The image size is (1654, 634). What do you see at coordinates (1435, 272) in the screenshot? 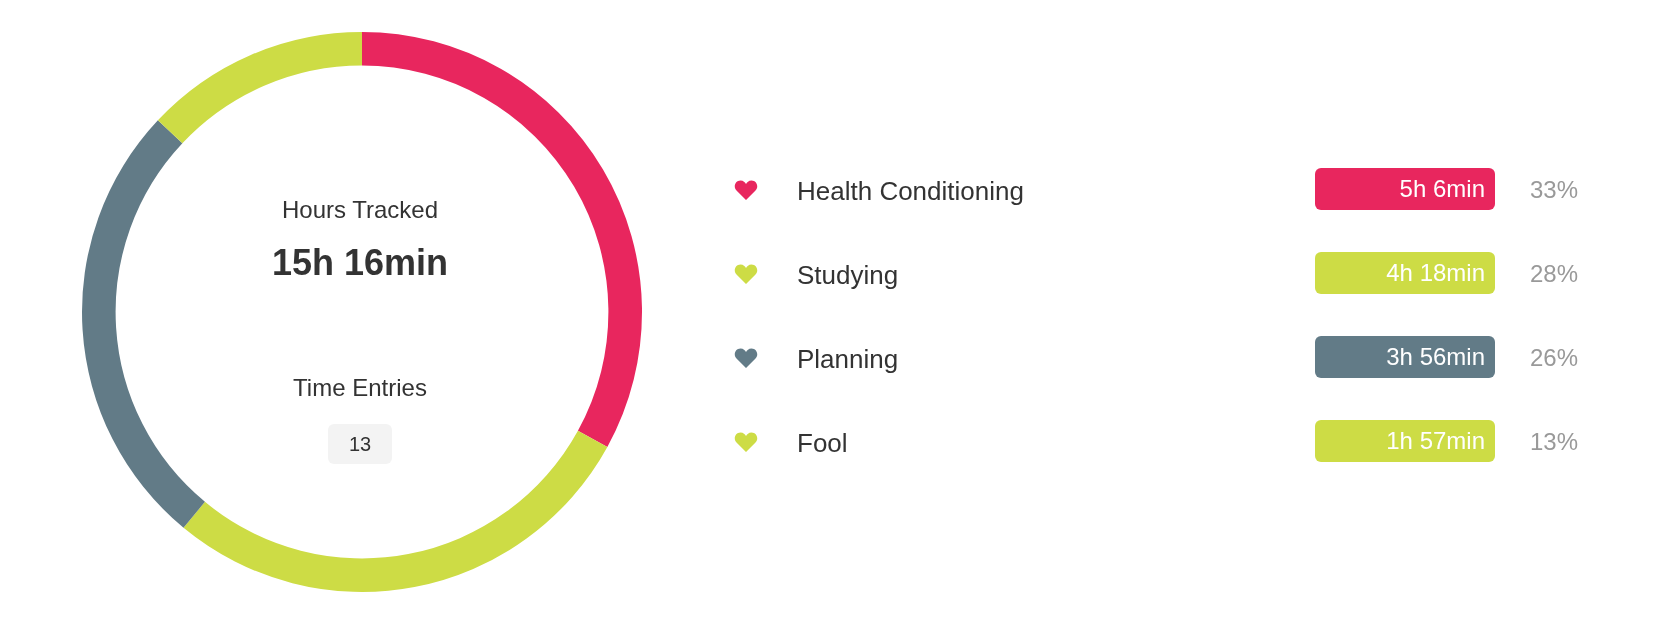
I see `text: 4h 18min` at bounding box center [1435, 272].